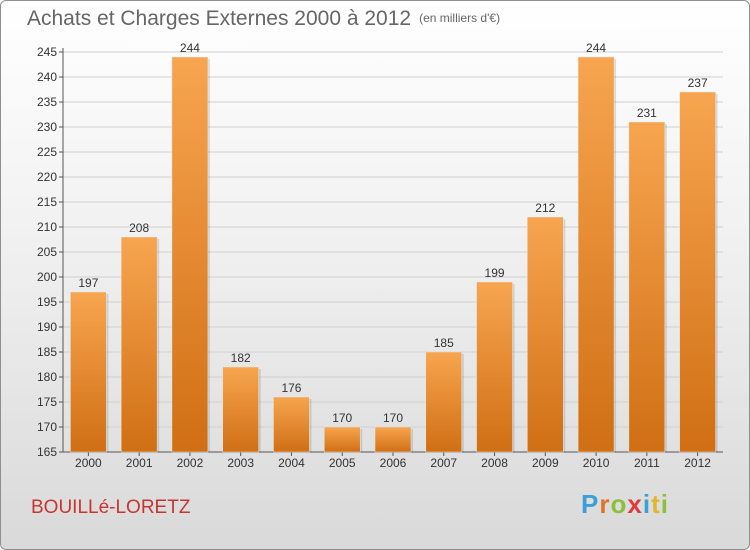 The width and height of the screenshot is (750, 550). I want to click on y-tick-label: 235, so click(47, 102).